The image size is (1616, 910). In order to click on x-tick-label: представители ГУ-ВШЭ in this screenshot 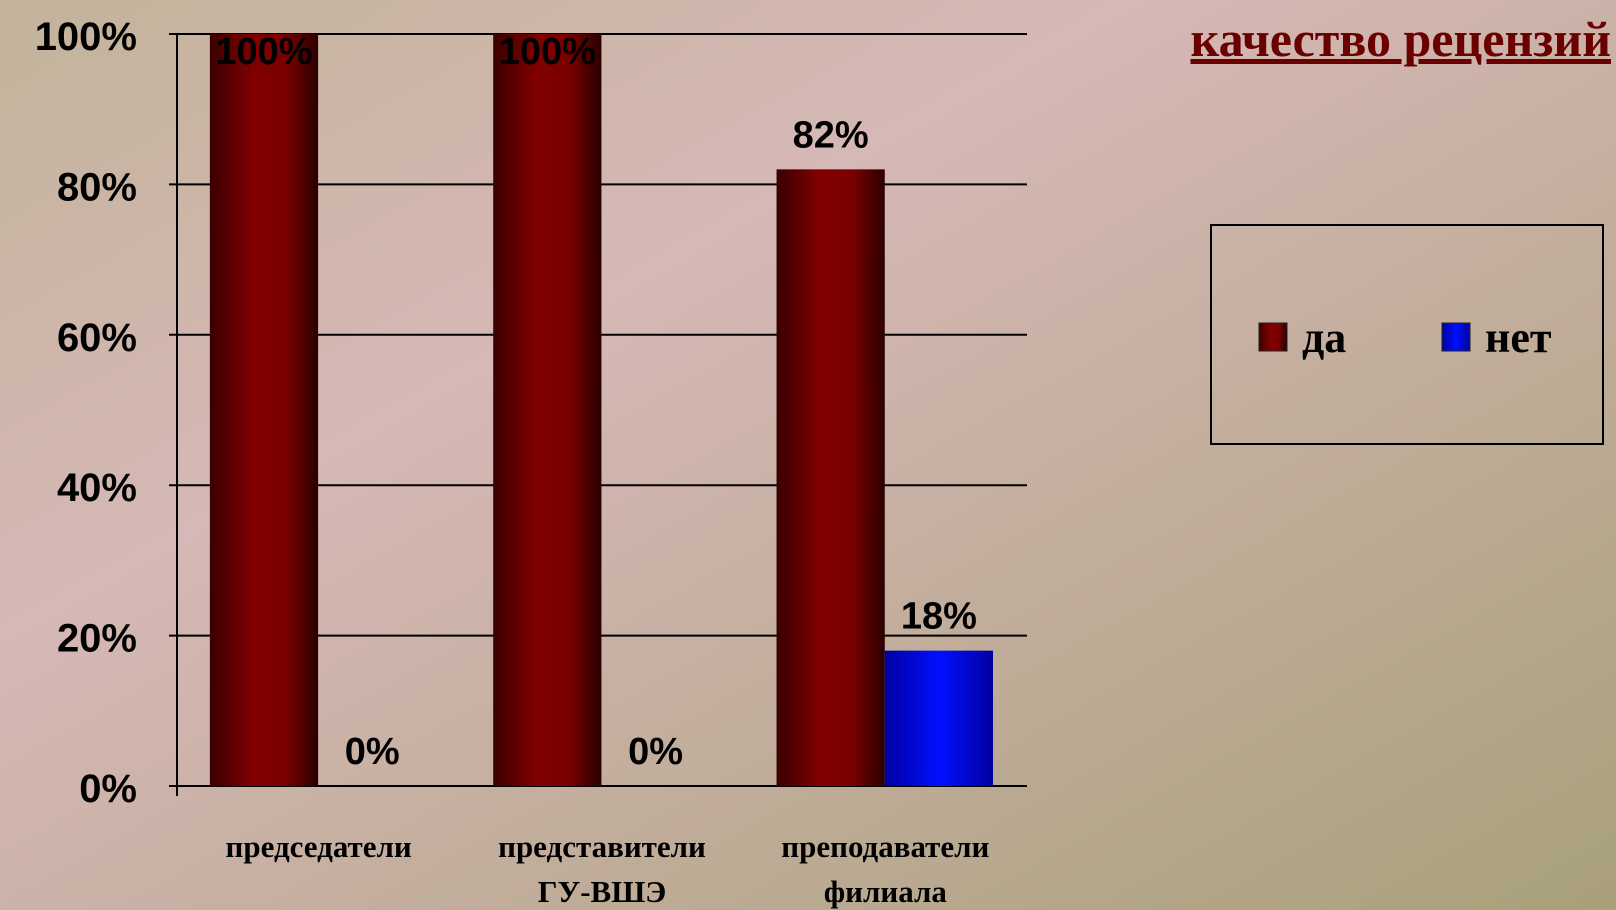, I will do `click(602, 869)`.